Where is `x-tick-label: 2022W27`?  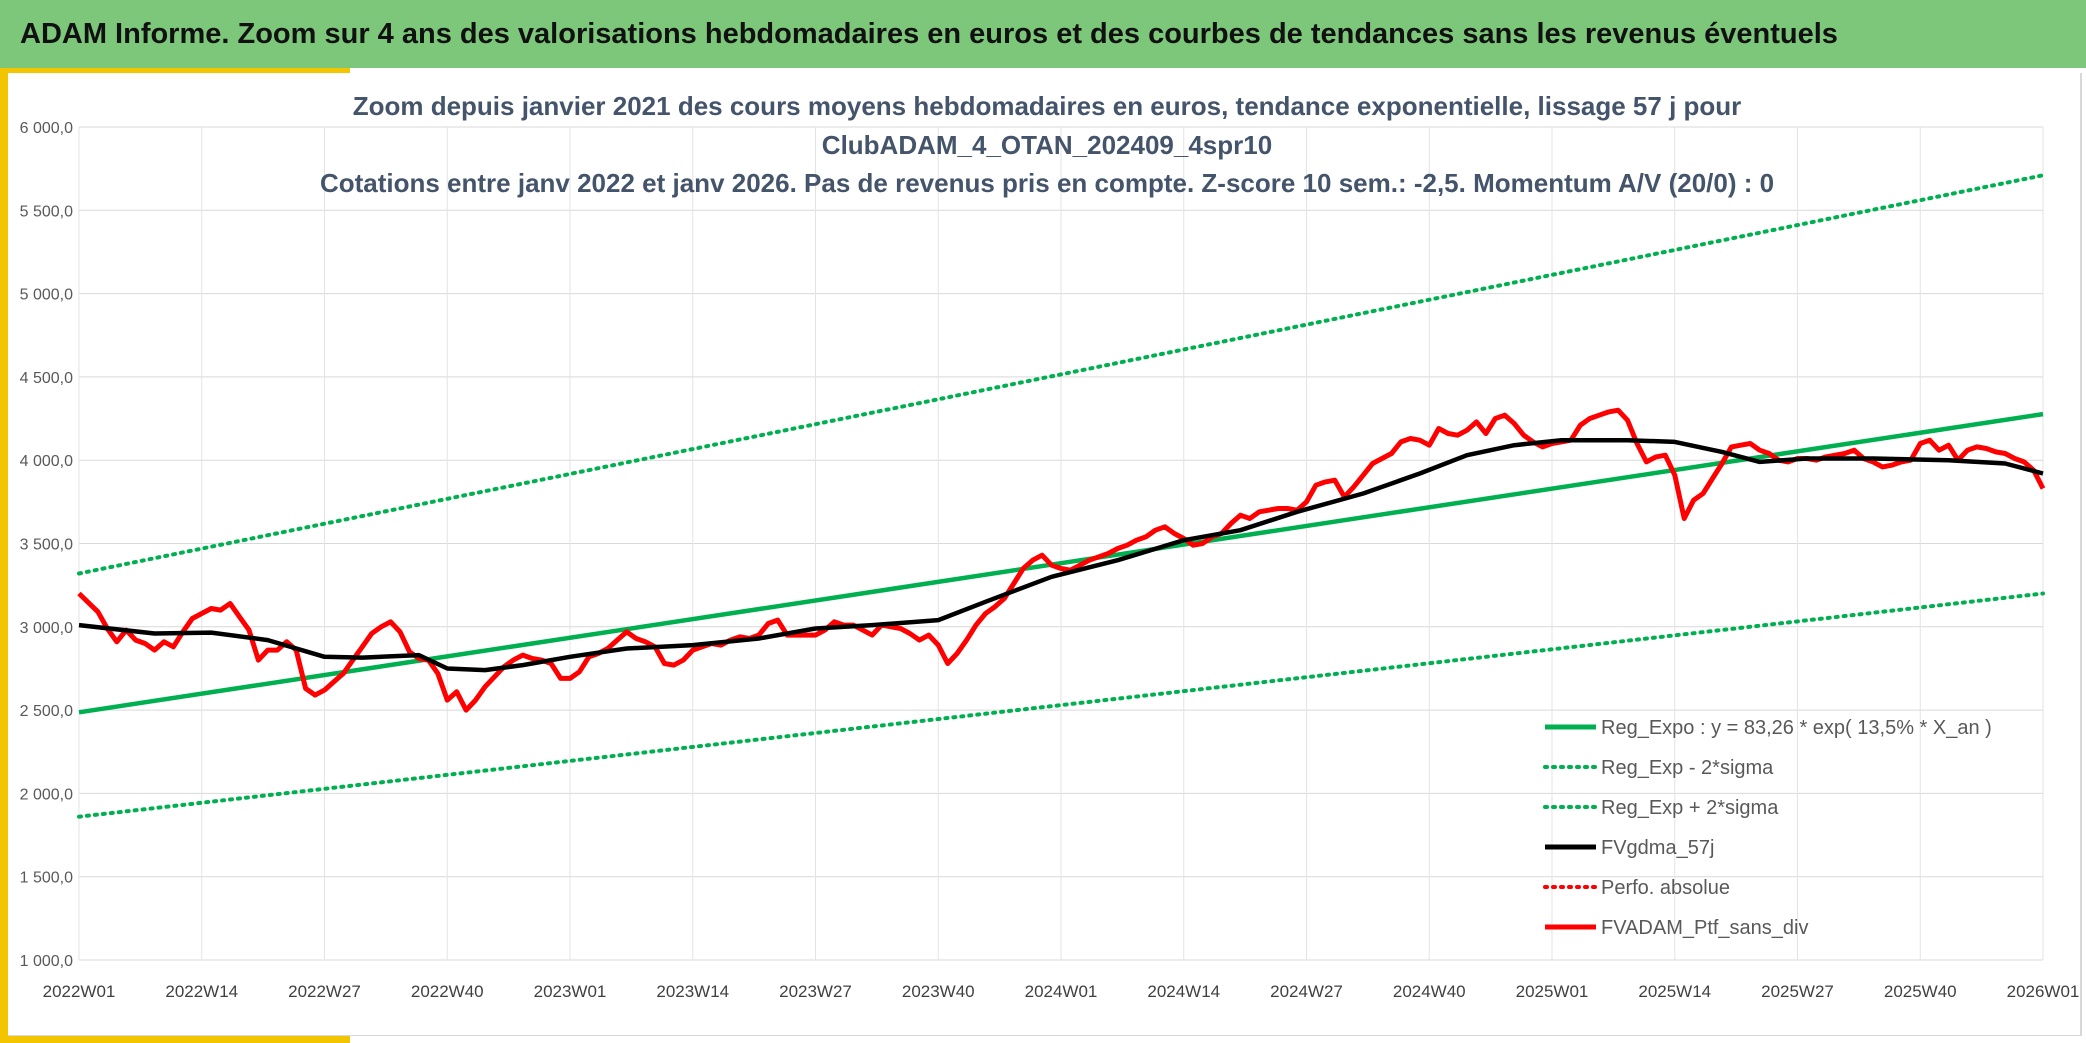
x-tick-label: 2022W27 is located at coordinates (324, 991).